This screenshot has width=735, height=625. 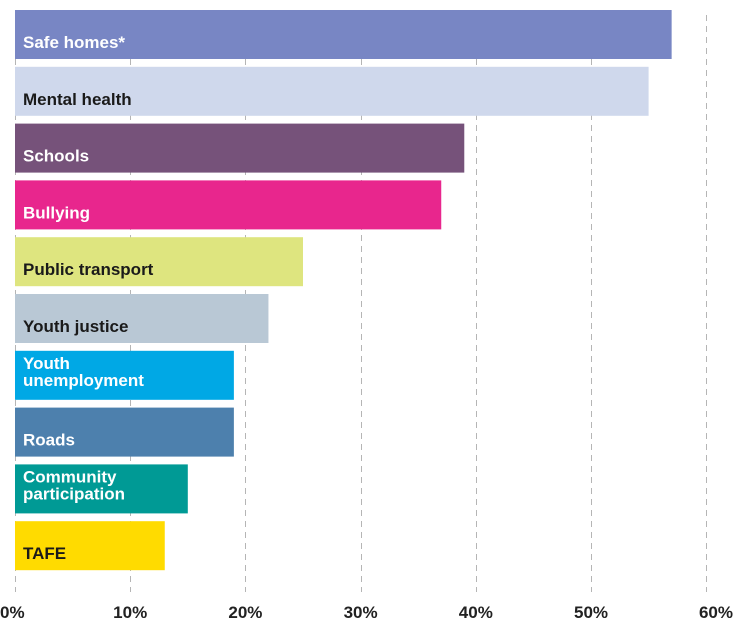 I want to click on bar-label: TAFE, so click(x=44, y=553).